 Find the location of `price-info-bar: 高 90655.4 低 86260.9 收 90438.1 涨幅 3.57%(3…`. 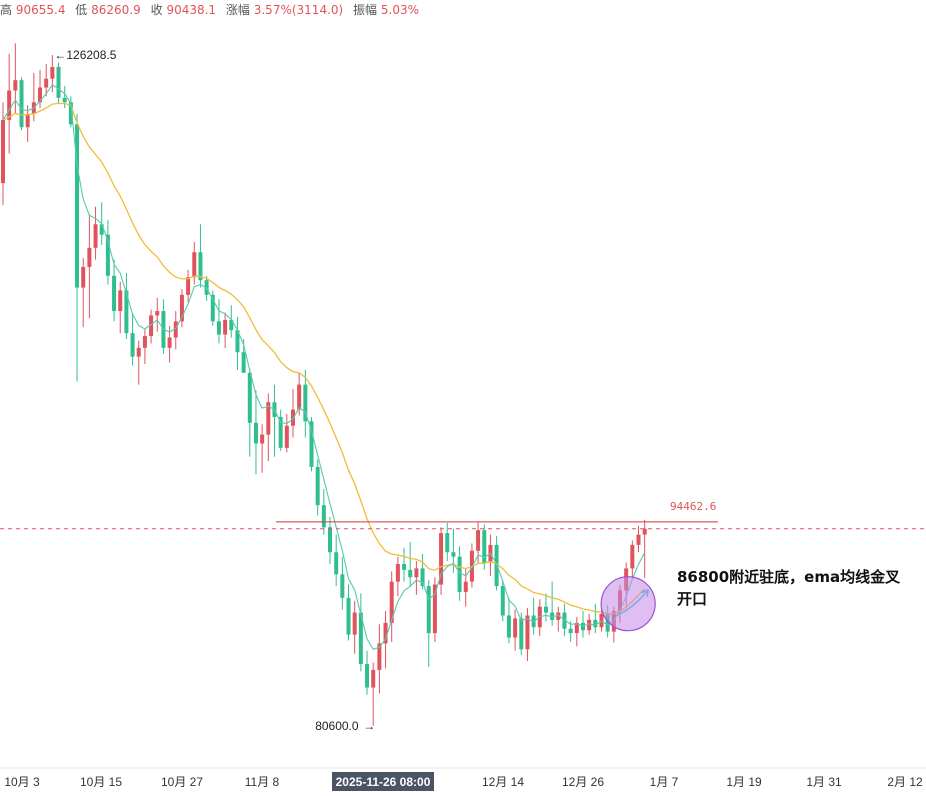

price-info-bar: 高 90655.4 低 86260.9 收 90438.1 涨幅 3.57%(3… is located at coordinates (212, 9).